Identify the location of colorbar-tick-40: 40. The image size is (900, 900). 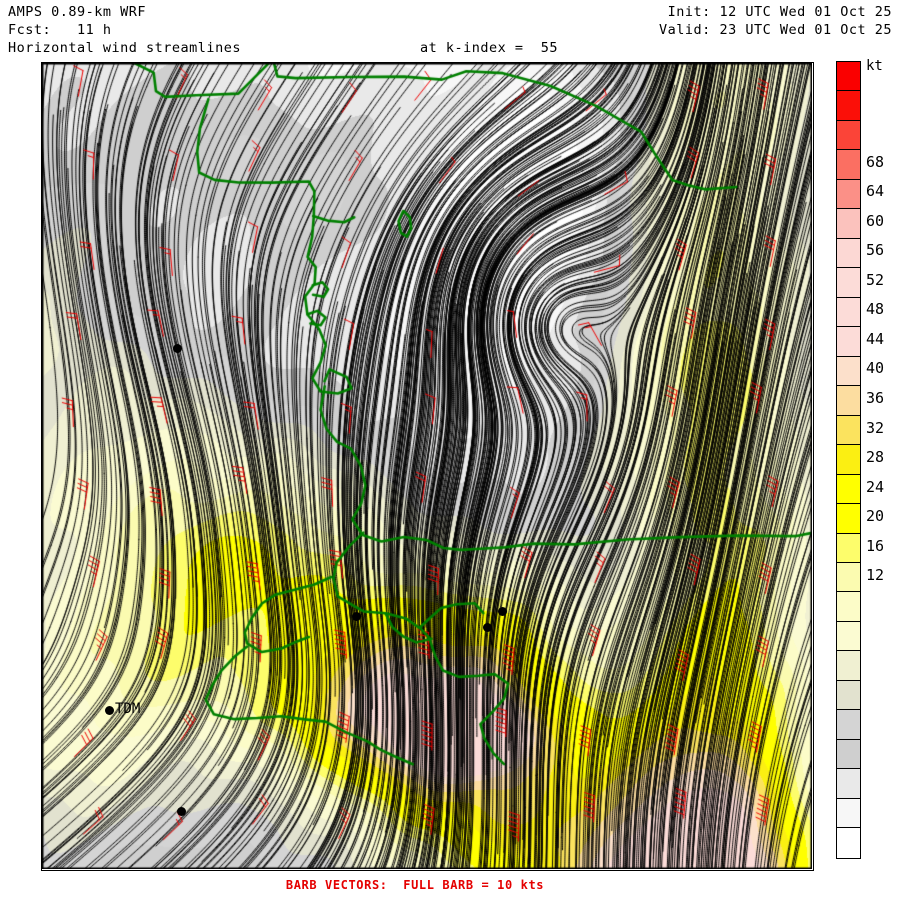
(875, 368).